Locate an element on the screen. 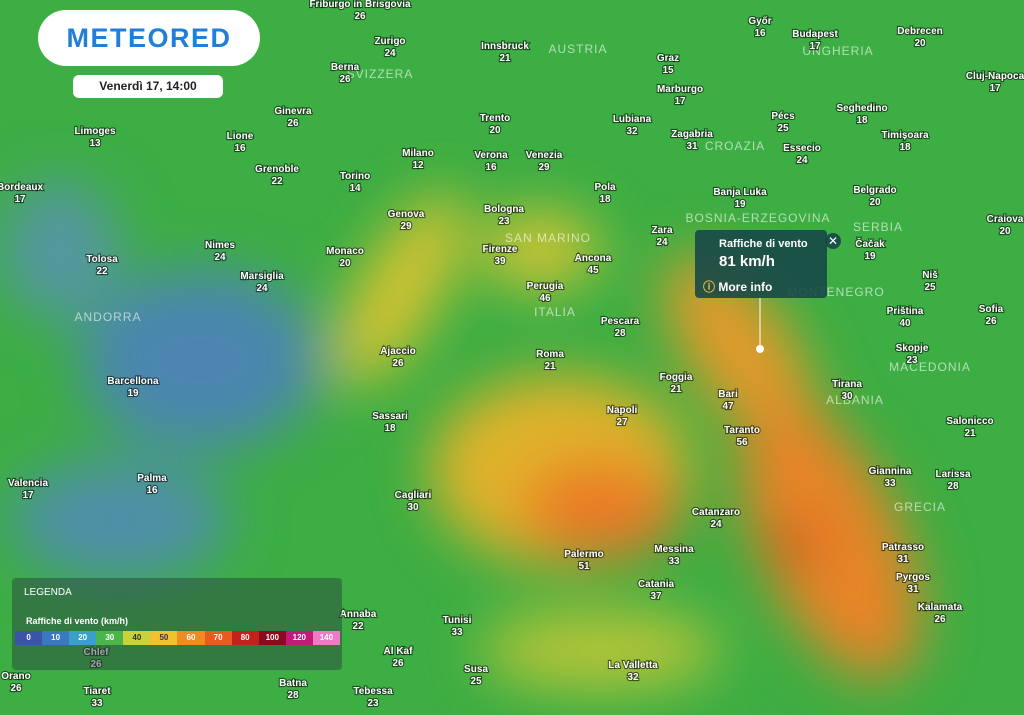 This screenshot has width=1024, height=715. city-name: Belgrado is located at coordinates (874, 190).